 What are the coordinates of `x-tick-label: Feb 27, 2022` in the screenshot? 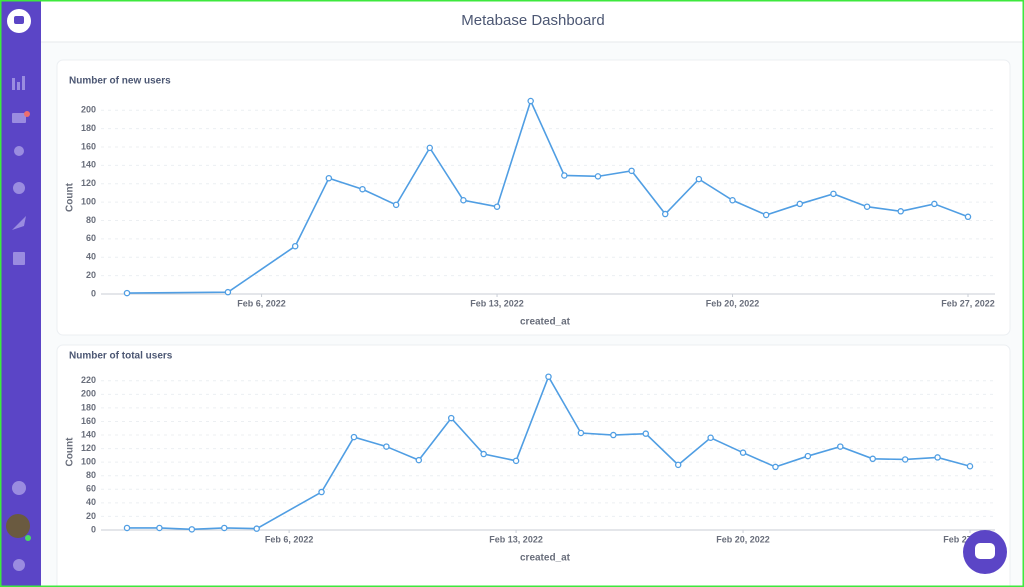 It's located at (968, 303).